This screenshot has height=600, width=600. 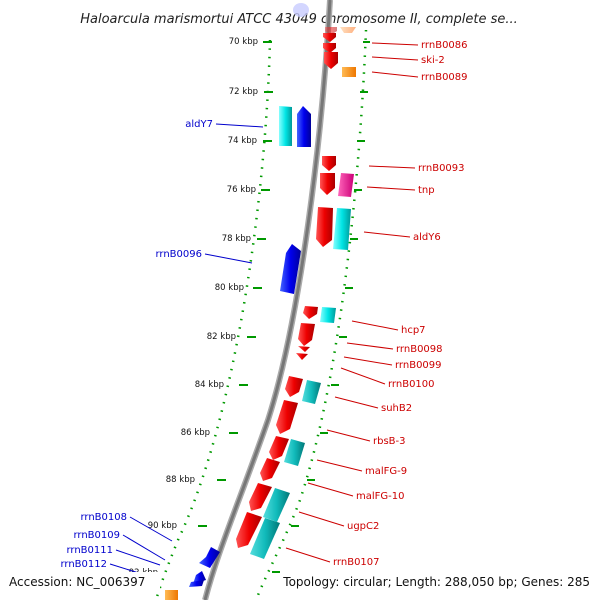 I want to click on leader-rrnB0096, so click(x=228, y=258).